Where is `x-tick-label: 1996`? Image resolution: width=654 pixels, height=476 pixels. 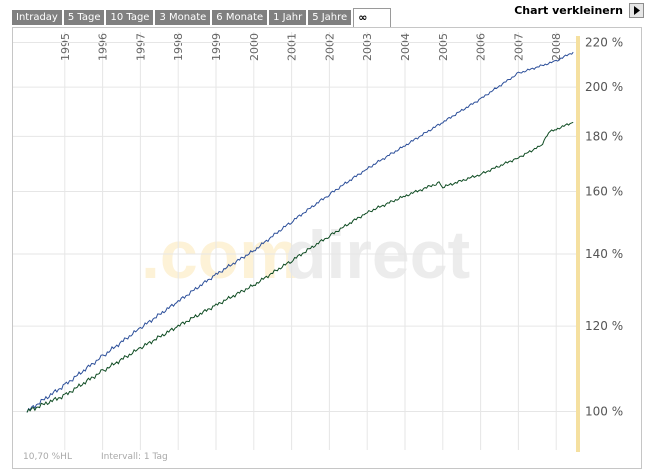 x-tick-label: 1996 is located at coordinates (103, 47).